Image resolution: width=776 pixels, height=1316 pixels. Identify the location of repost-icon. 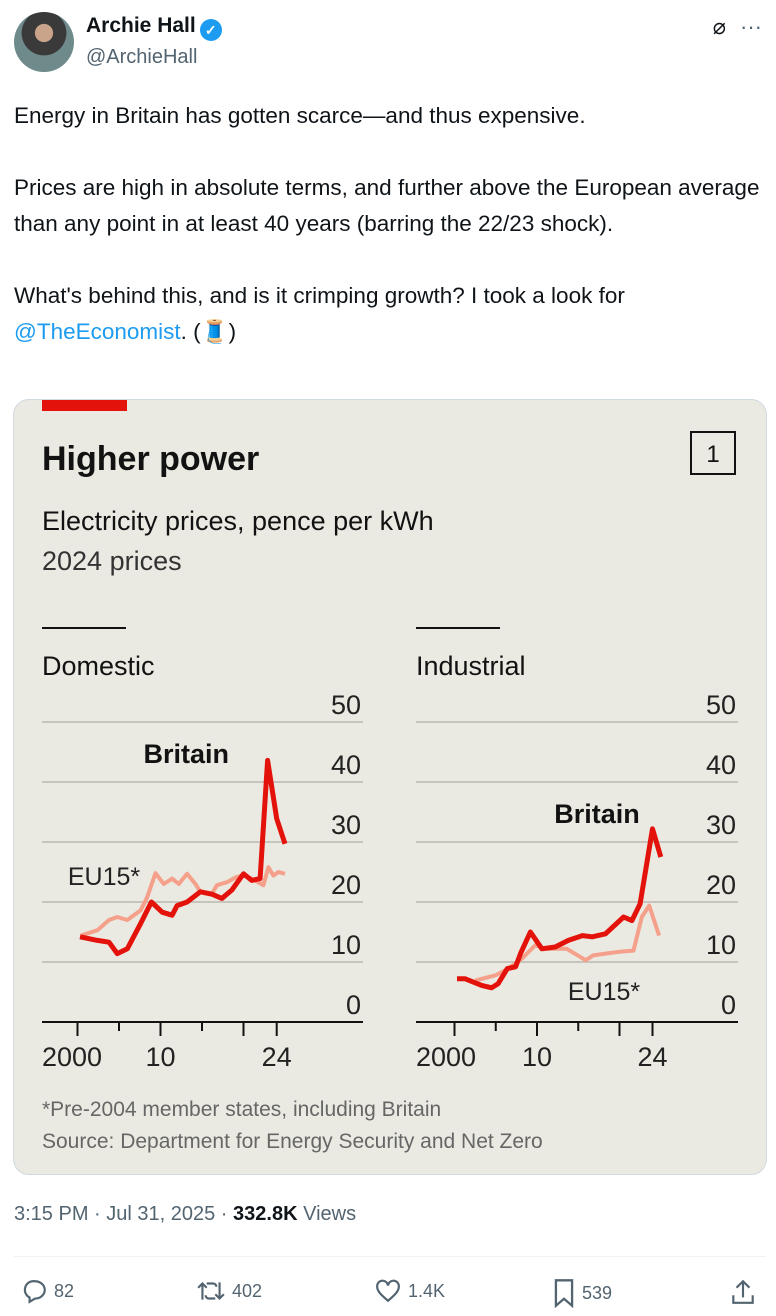
(211, 1291).